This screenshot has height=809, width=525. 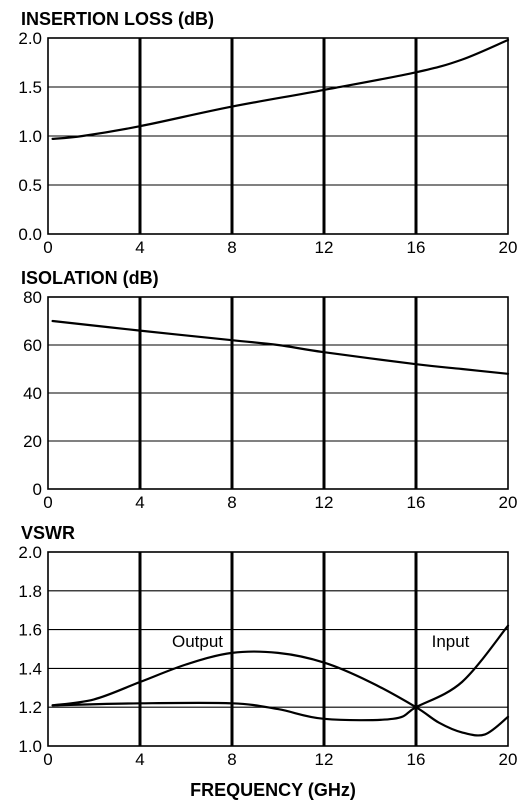 What do you see at coordinates (30, 707) in the screenshot?
I see `vswr-ytick-label: 1.2` at bounding box center [30, 707].